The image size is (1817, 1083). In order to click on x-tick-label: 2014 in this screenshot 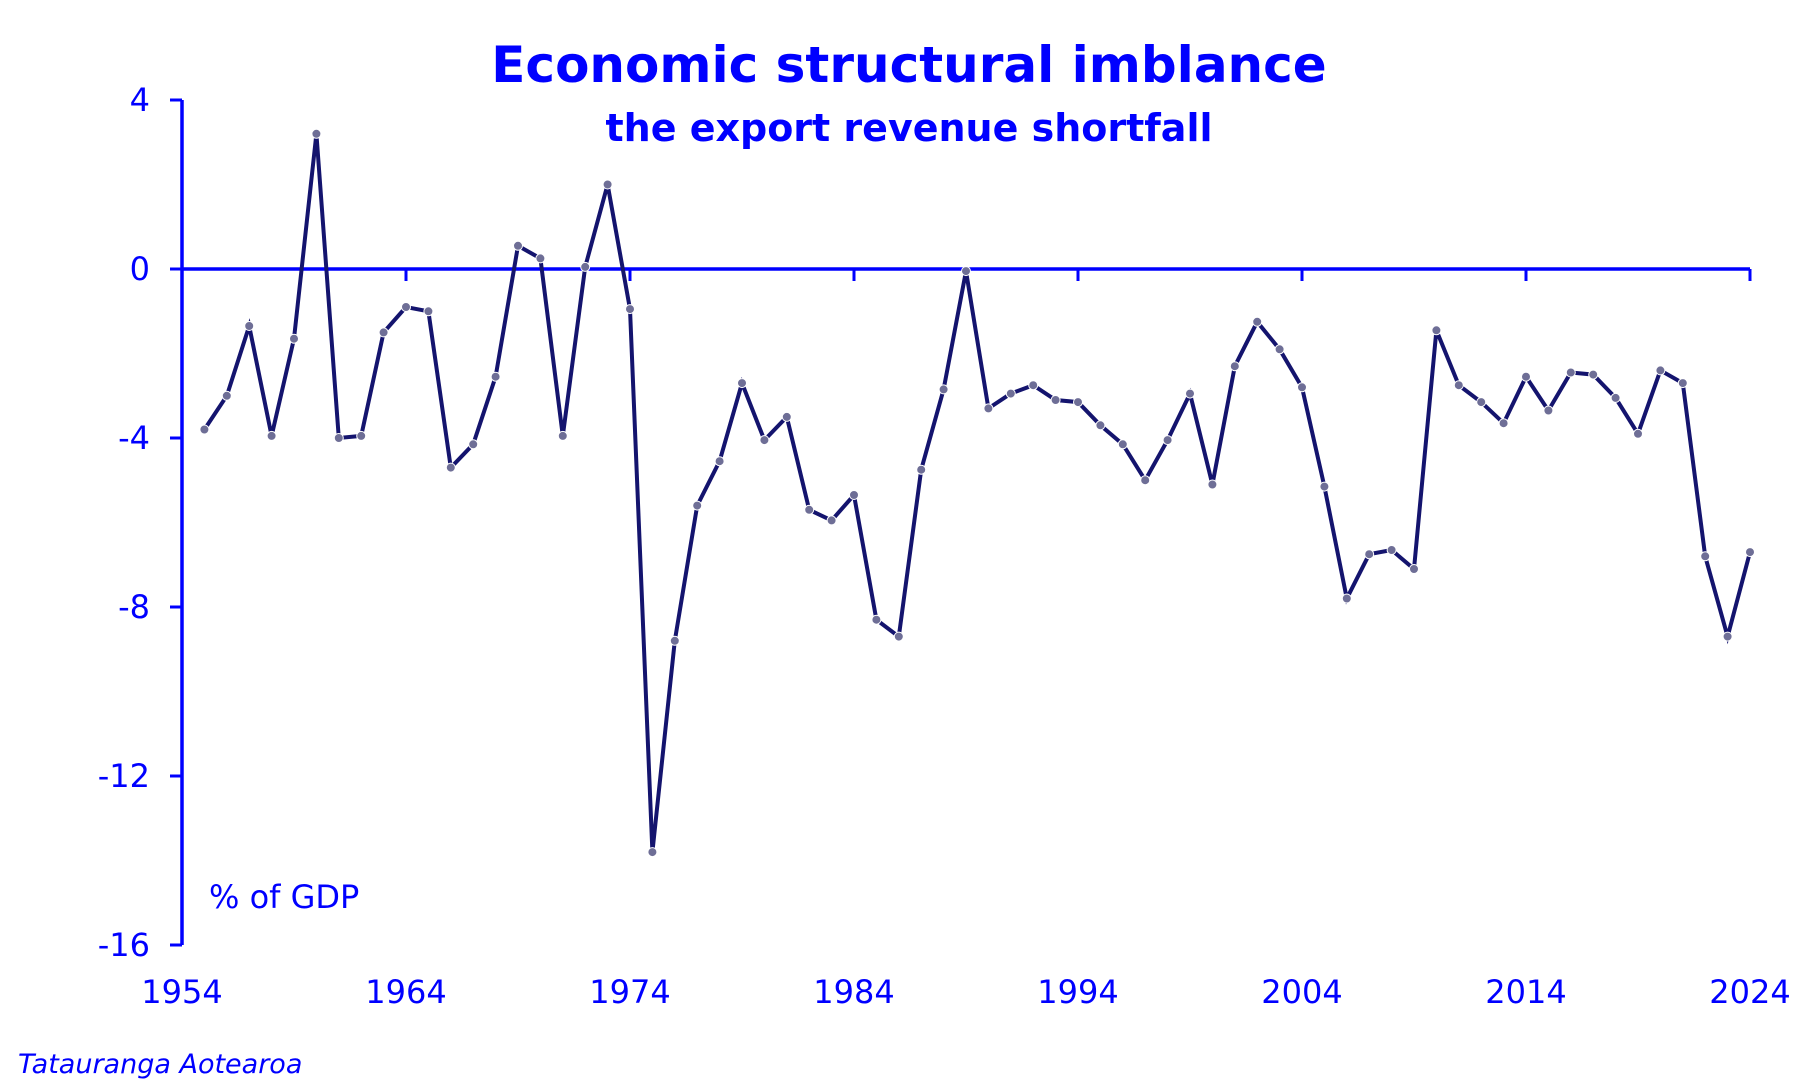, I will do `click(1525, 992)`.